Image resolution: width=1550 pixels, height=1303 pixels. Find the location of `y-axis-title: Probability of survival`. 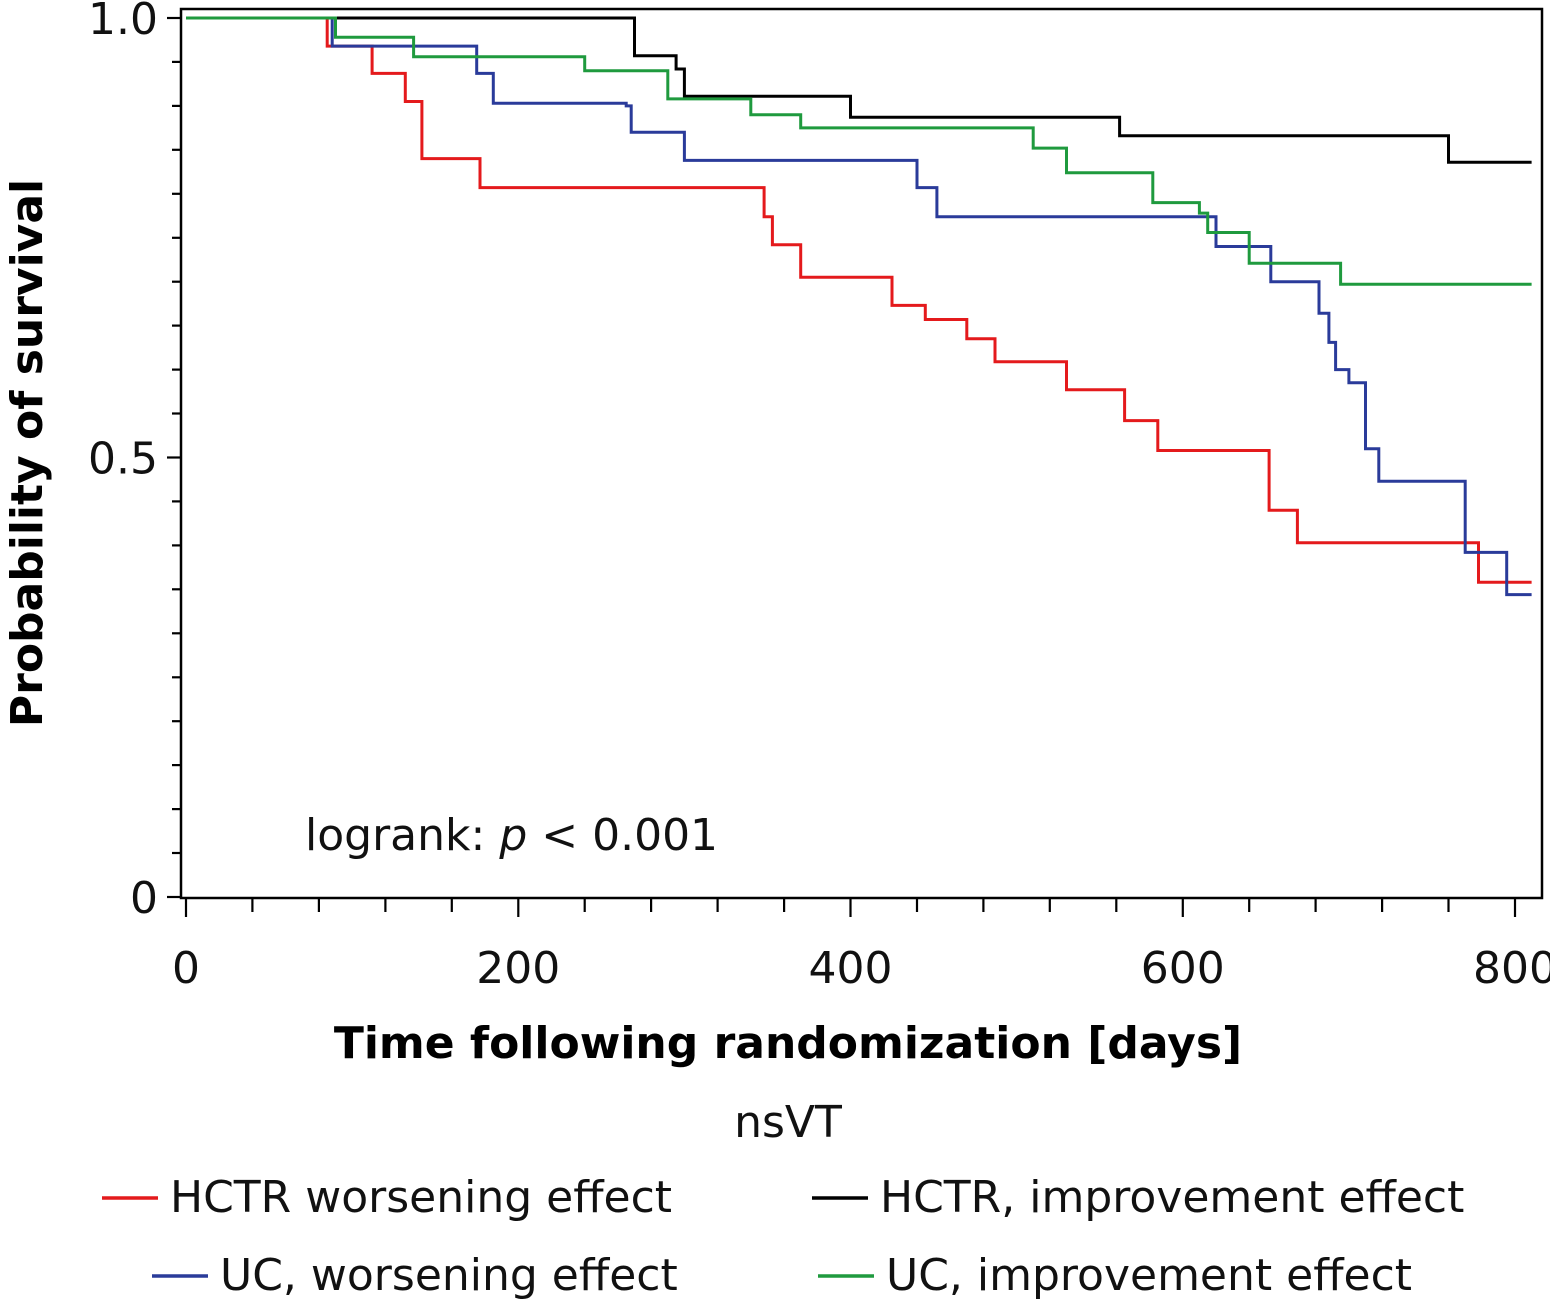

y-axis-title: Probability of survival is located at coordinates (27, 453).